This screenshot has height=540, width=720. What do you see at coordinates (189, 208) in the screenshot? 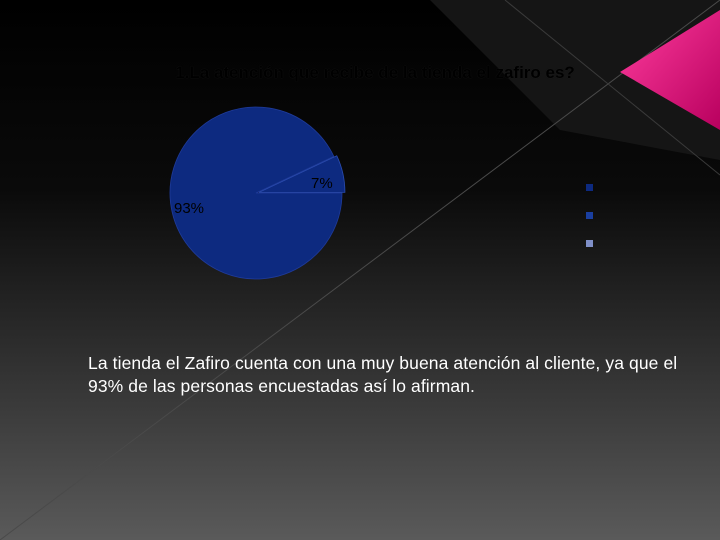
I see `slice-label-93: 93%` at bounding box center [189, 208].